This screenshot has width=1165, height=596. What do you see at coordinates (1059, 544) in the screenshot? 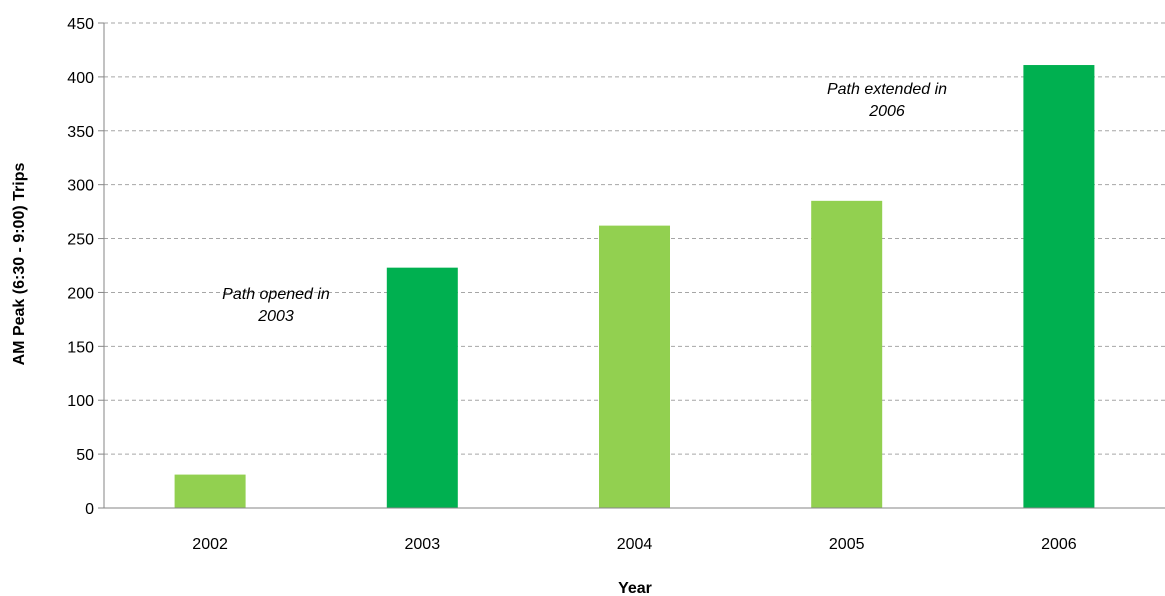
I see `x-tick-label: 2006` at bounding box center [1059, 544].